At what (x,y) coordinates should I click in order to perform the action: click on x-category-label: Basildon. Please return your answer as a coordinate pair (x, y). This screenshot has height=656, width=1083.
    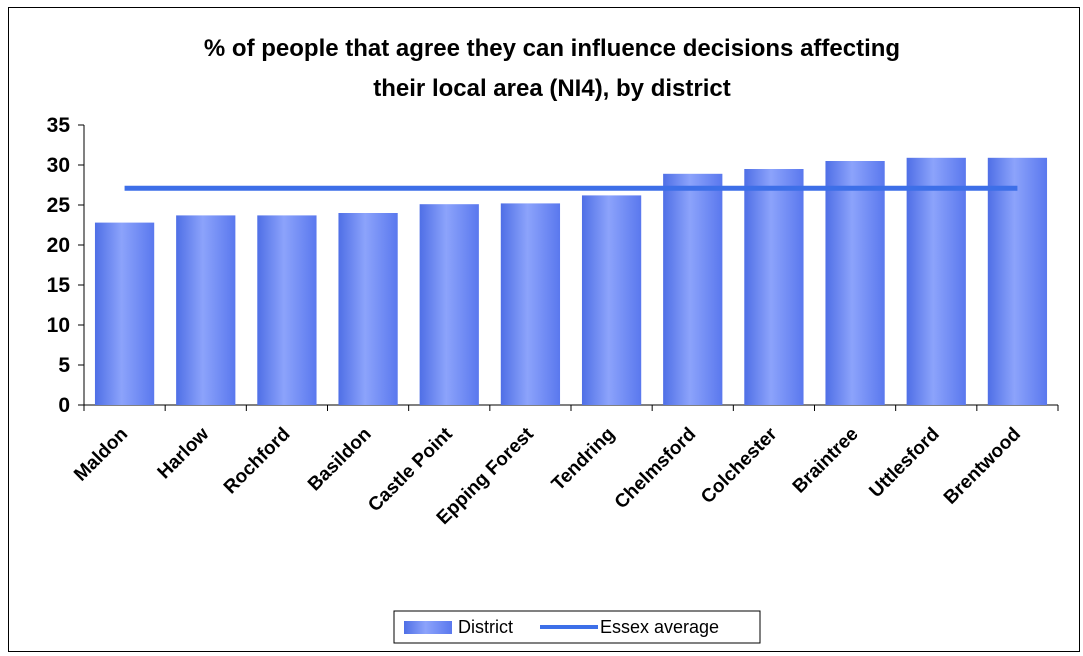
    Looking at the image, I should click on (340, 460).